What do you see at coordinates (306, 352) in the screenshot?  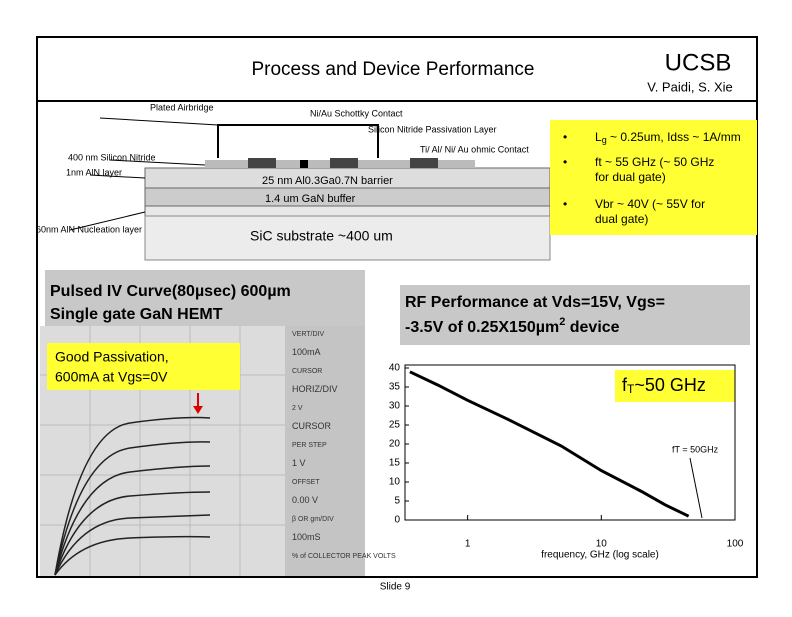 I see `panel-label: 100mA` at bounding box center [306, 352].